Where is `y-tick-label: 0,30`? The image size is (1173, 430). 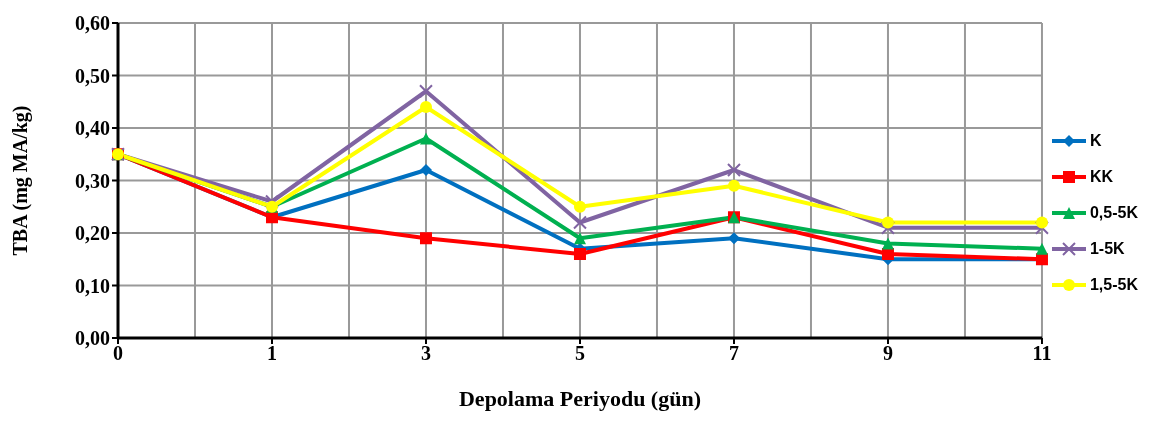
y-tick-label: 0,30 is located at coordinates (92, 180).